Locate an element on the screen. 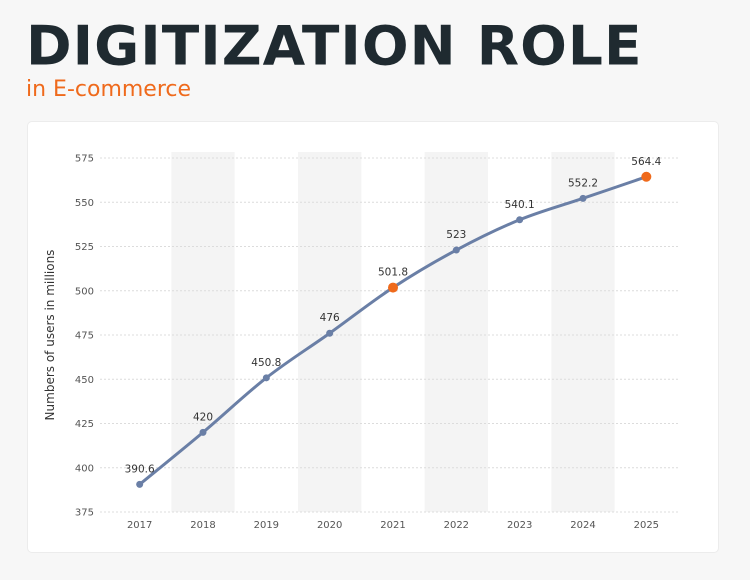  data-label: 420 is located at coordinates (203, 417).